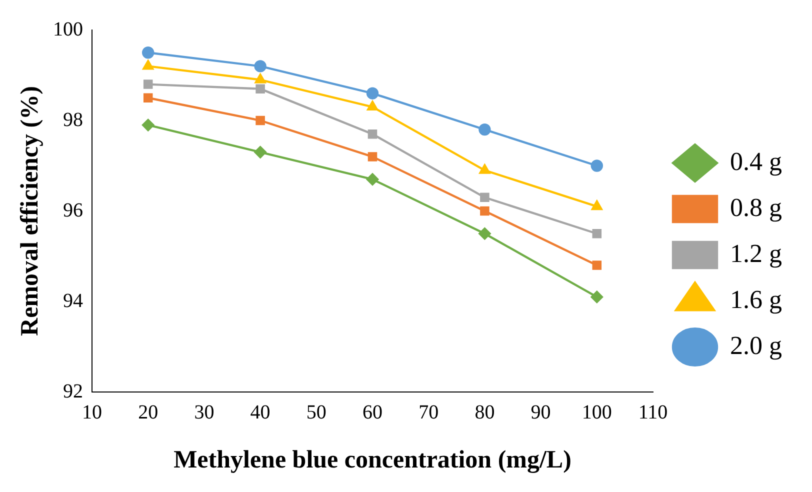 This screenshot has height=492, width=812. I want to click on y-tick-label: 98, so click(73, 119).